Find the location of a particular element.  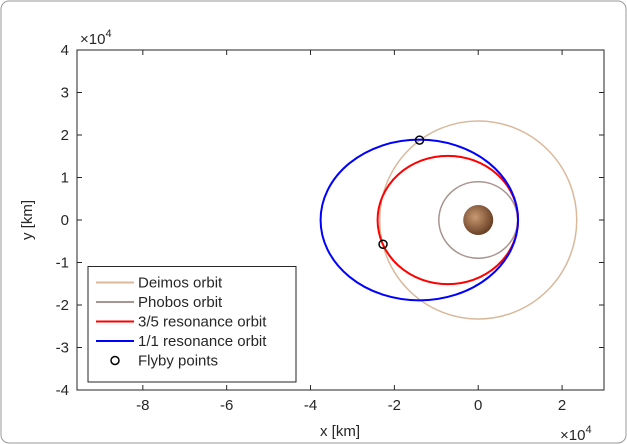

legend-label: Deimos orbit is located at coordinates (180, 283).